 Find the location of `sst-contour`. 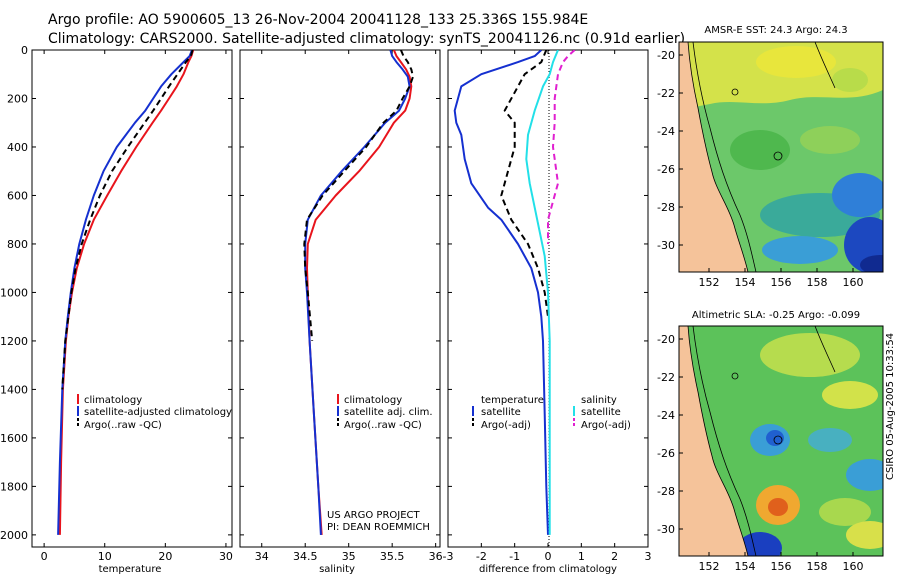

sst-contour is located at coordinates (724, 157).